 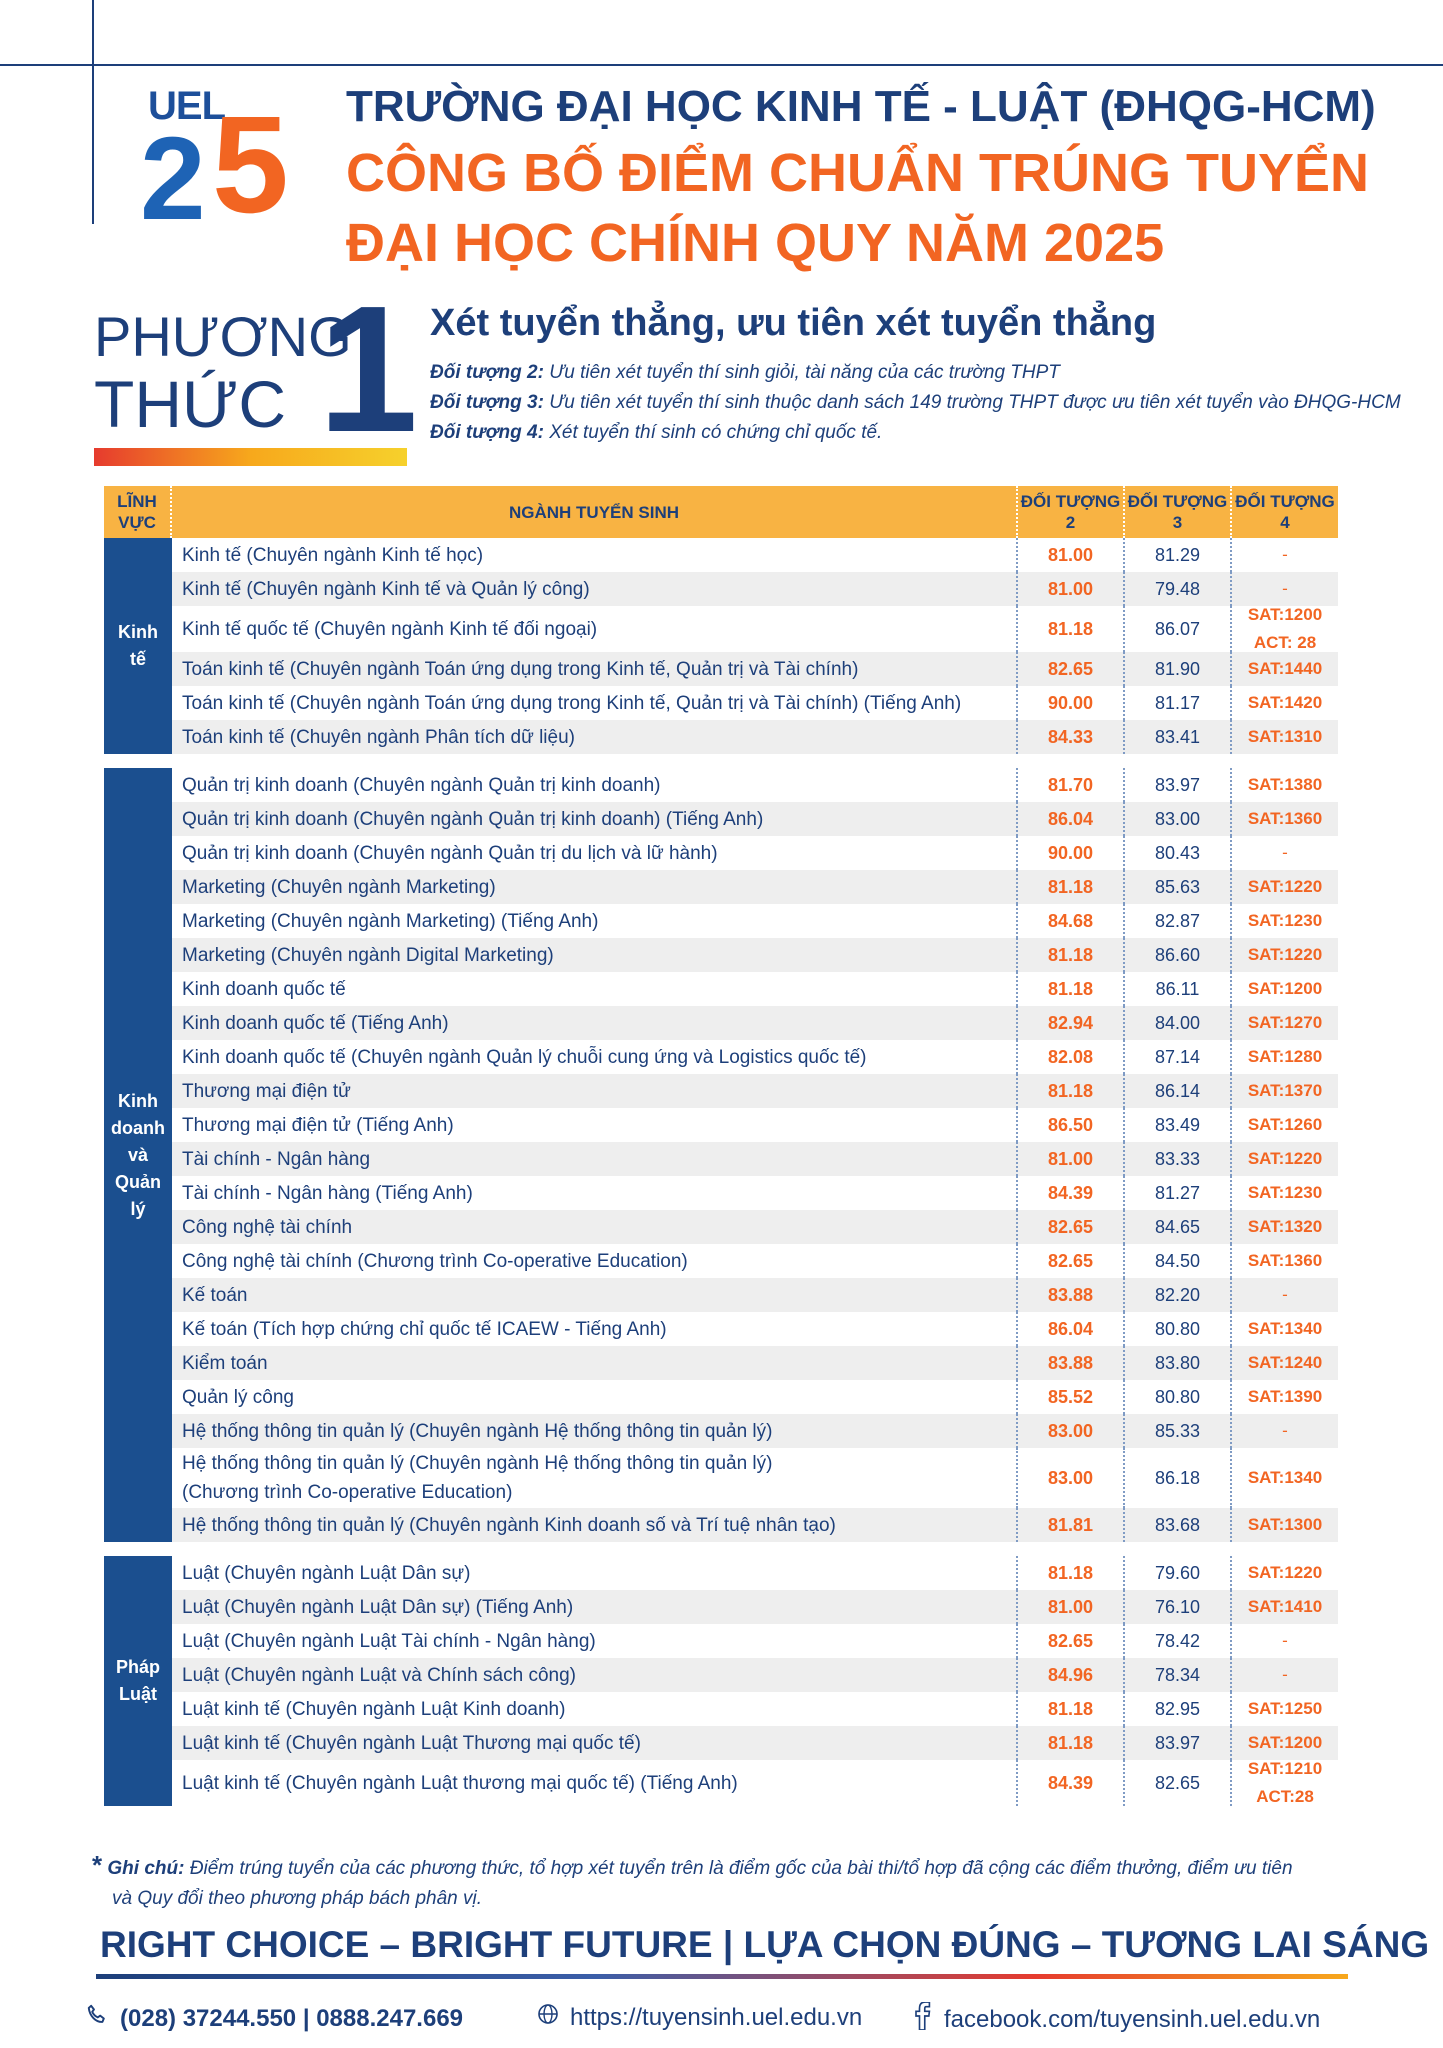 I want to click on score-object-3: 86.11, so click(x=1178, y=989).